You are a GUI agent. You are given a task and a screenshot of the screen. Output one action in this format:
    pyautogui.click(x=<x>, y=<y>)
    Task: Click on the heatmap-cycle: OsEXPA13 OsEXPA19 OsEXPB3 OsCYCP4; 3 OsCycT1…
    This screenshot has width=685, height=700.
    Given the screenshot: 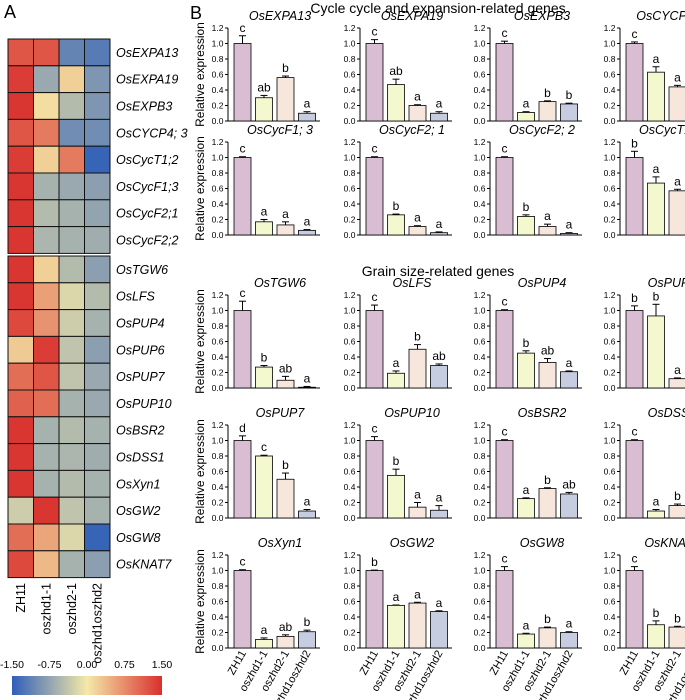 What is the action you would take?
    pyautogui.click(x=97, y=146)
    